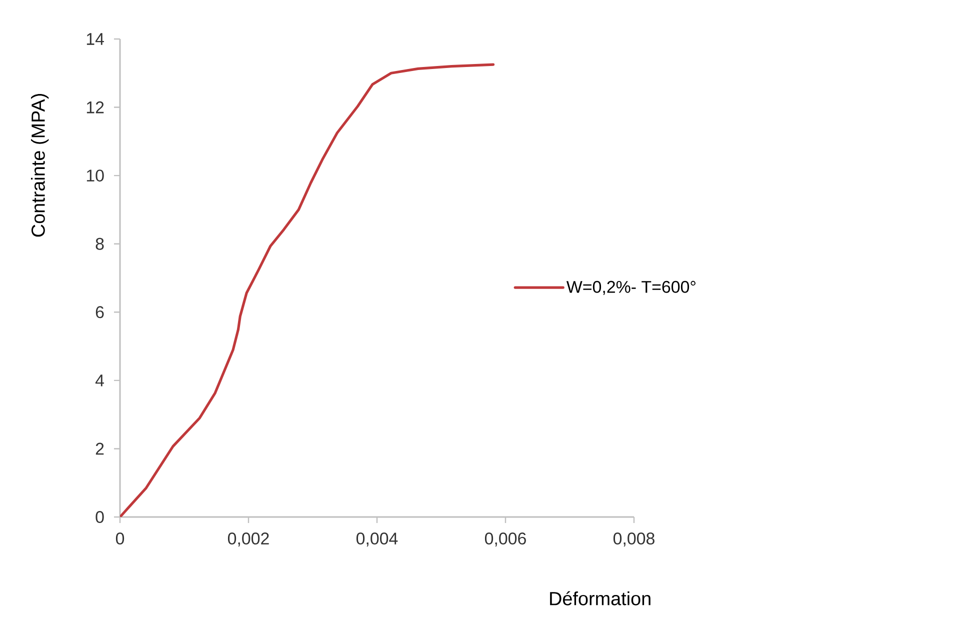 The height and width of the screenshot is (621, 957). I want to click on y-tick-label: 0, so click(100, 517).